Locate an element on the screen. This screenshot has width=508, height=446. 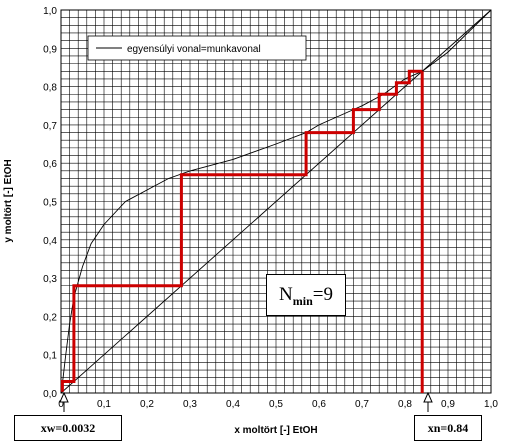
legend-label: egyensúlyi vonal=munkavonal is located at coordinates (194, 49).